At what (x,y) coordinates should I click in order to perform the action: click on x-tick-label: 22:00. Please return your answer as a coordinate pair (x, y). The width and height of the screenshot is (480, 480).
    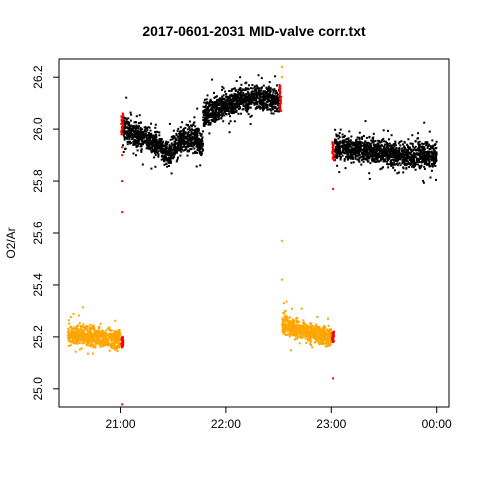
    Looking at the image, I should click on (226, 424).